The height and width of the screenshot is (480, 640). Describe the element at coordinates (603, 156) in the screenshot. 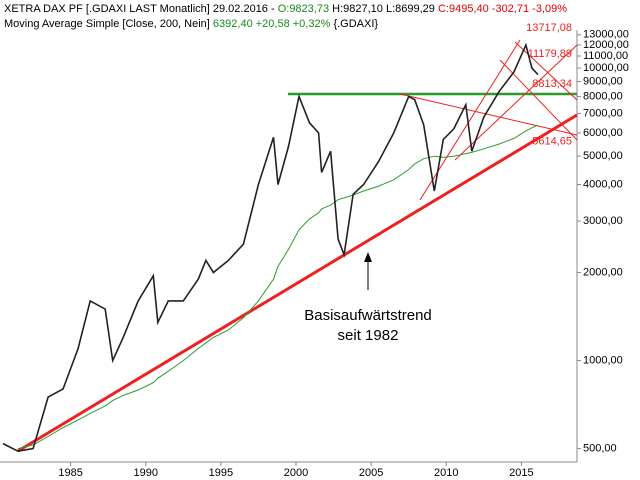

I see `y-tick-label: 5000,00` at that location.